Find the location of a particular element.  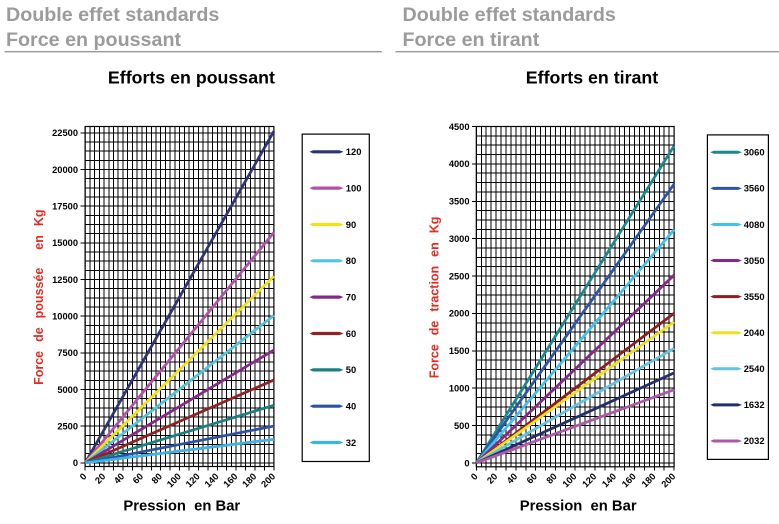

svg-text: 3050 is located at coordinates (754, 260).